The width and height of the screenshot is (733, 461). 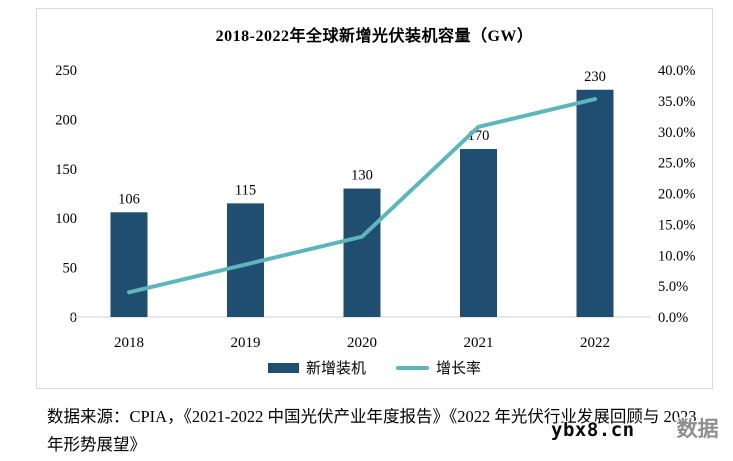 What do you see at coordinates (374, 367) in the screenshot?
I see `chart-legend: 新增装机 增长率` at bounding box center [374, 367].